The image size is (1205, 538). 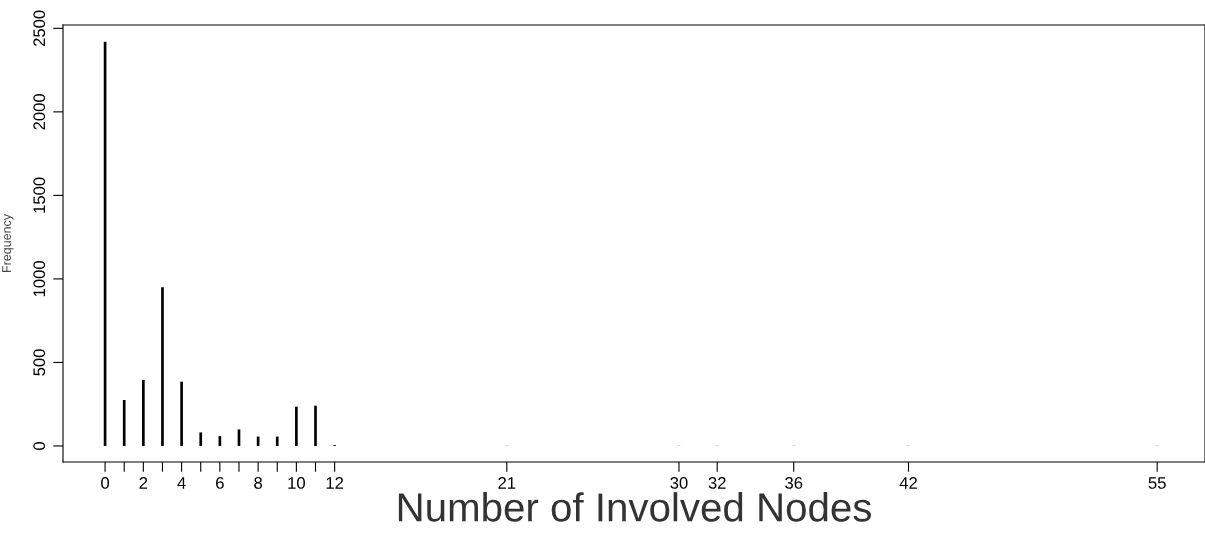 What do you see at coordinates (39, 195) in the screenshot?
I see `y-tick-label: 1500` at bounding box center [39, 195].